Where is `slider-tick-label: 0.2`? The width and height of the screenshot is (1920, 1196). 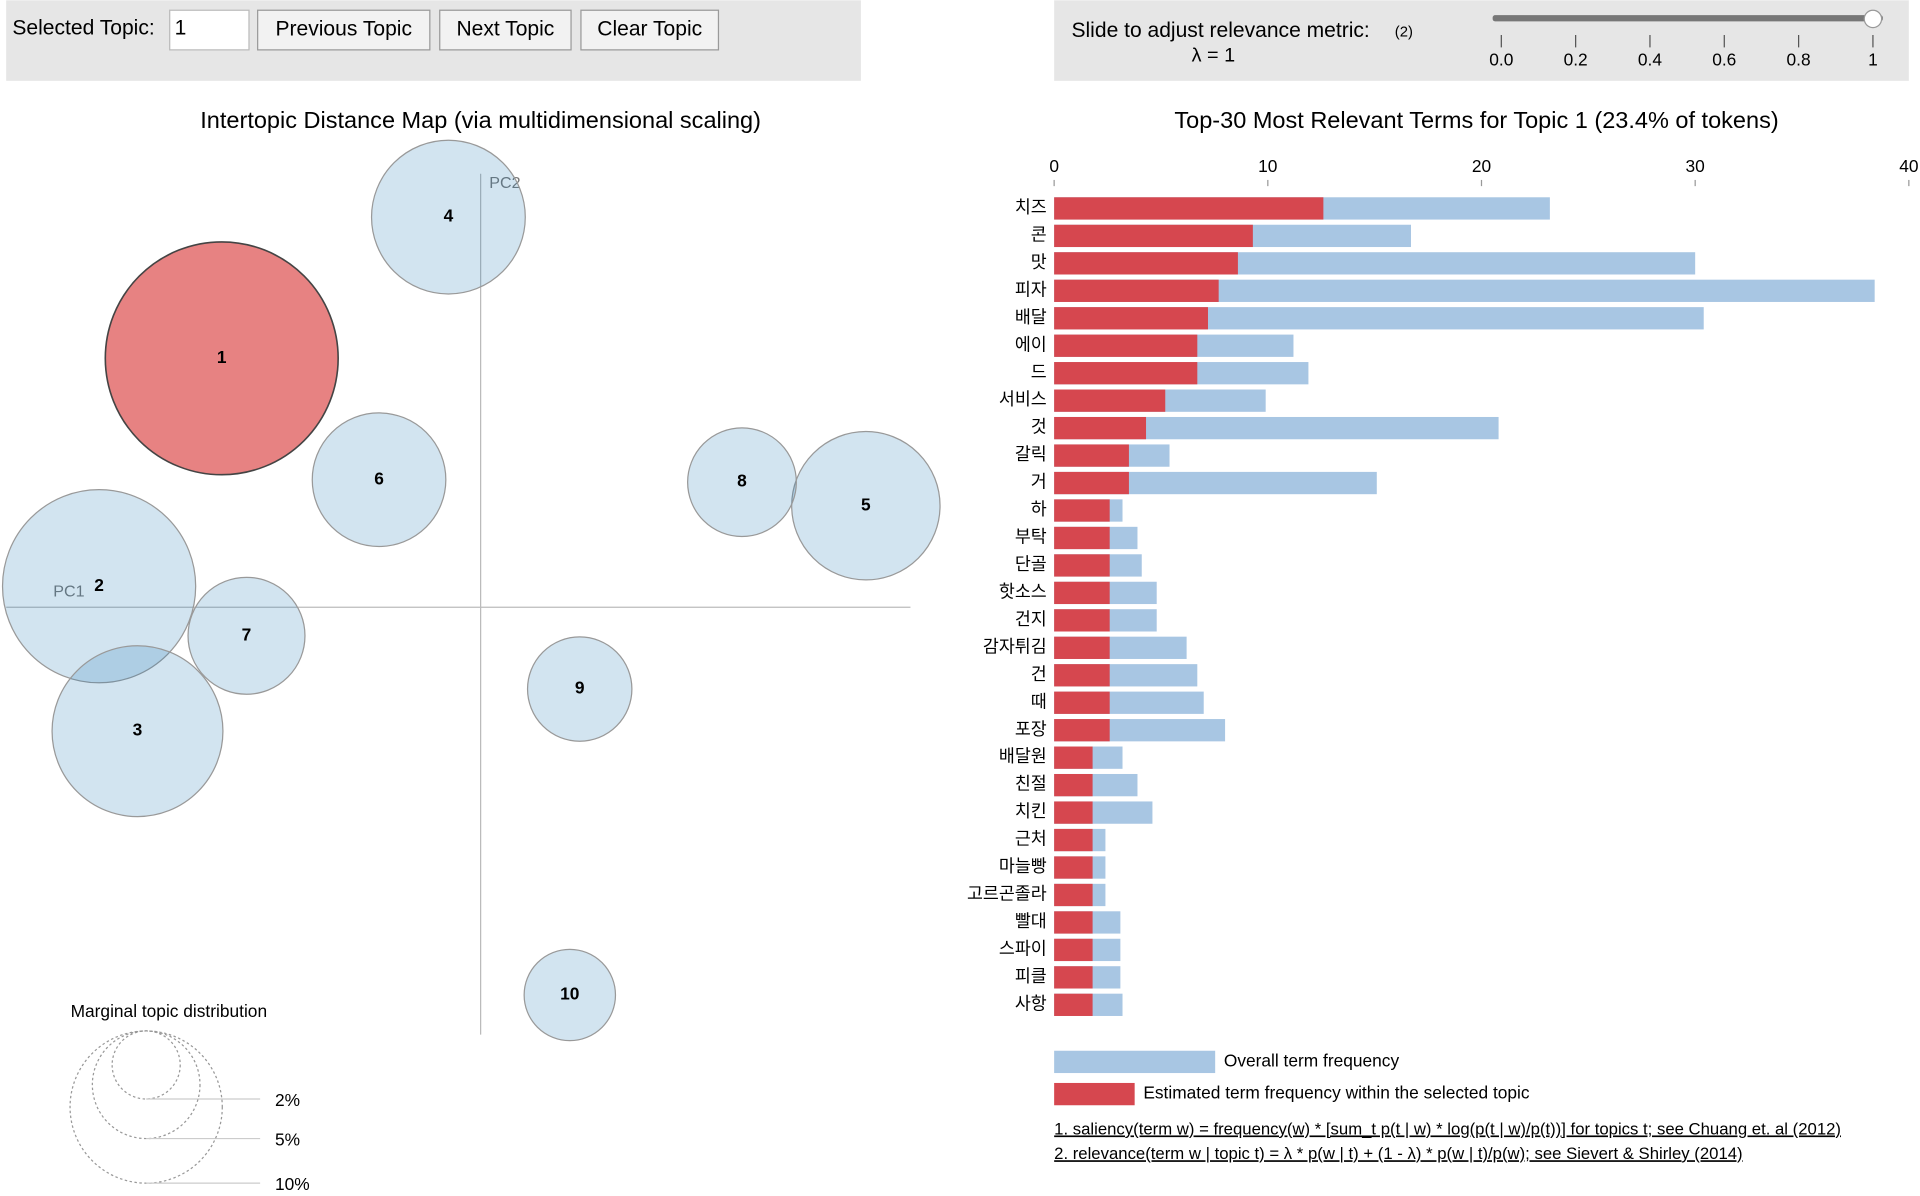
slider-tick-label: 0.2 is located at coordinates (1576, 60).